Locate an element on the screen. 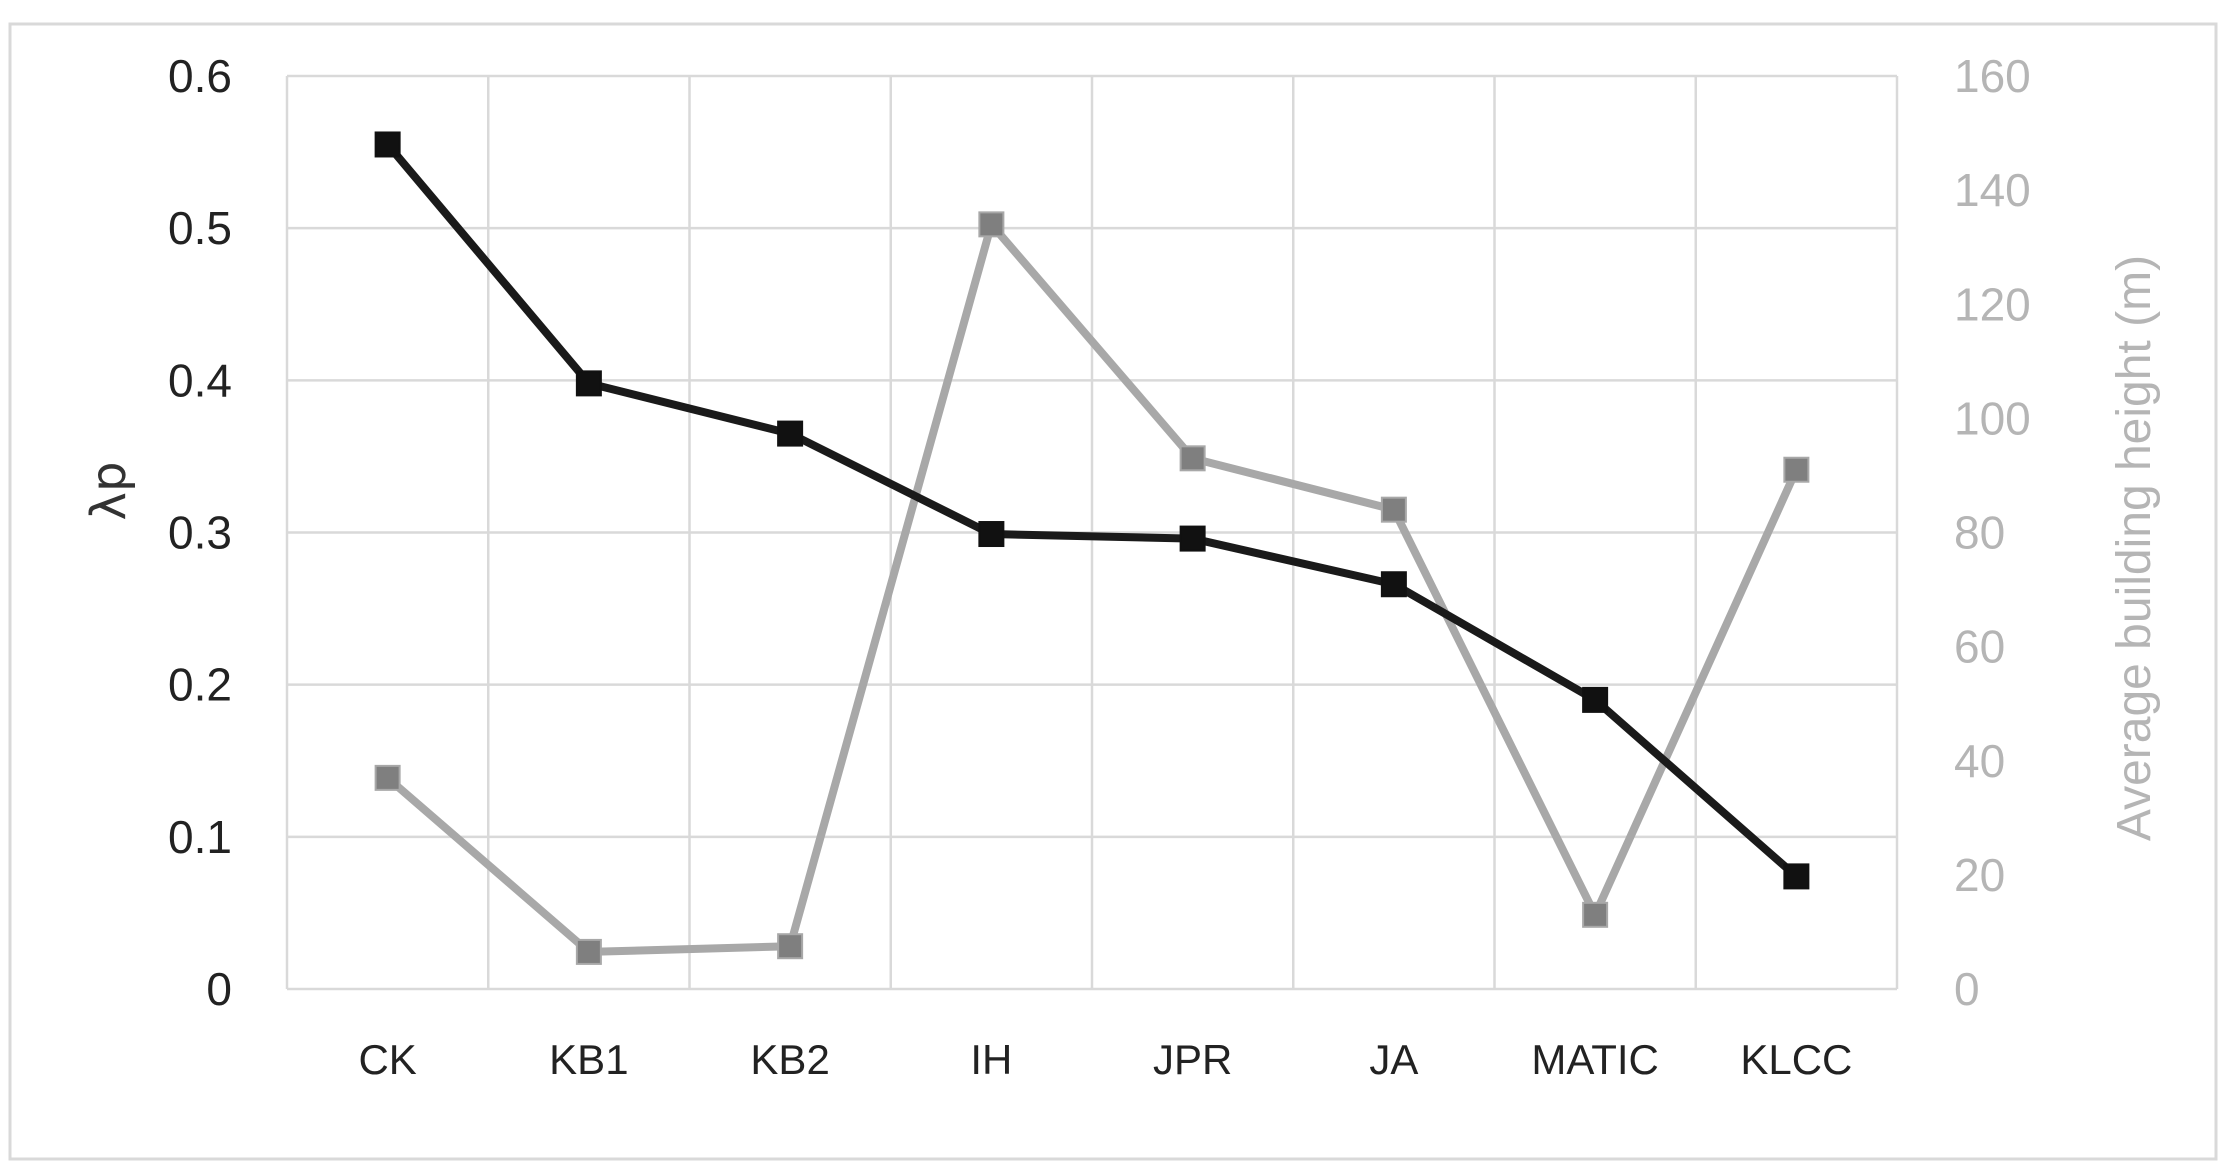 This screenshot has height=1174, width=2229. y2-tick-label: 120 is located at coordinates (1992, 304).